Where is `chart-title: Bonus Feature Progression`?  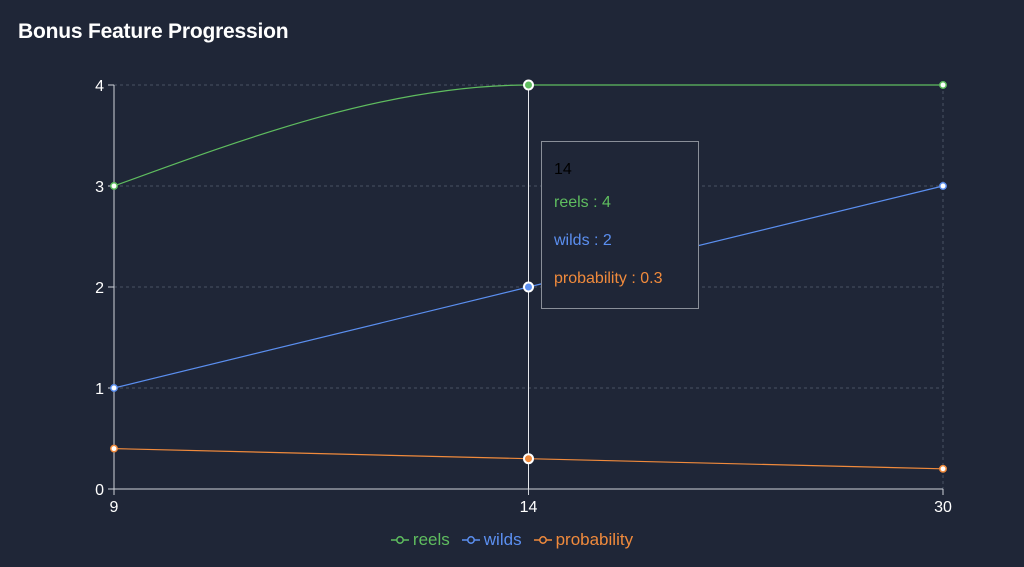
chart-title: Bonus Feature Progression is located at coordinates (153, 31).